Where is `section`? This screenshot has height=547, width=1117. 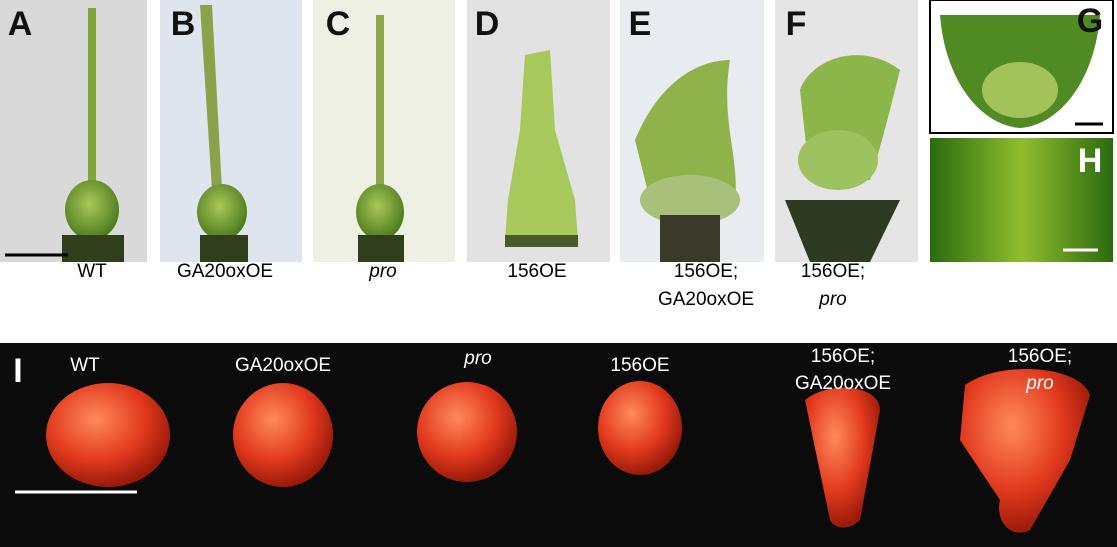 section is located at coordinates (1020, 90).